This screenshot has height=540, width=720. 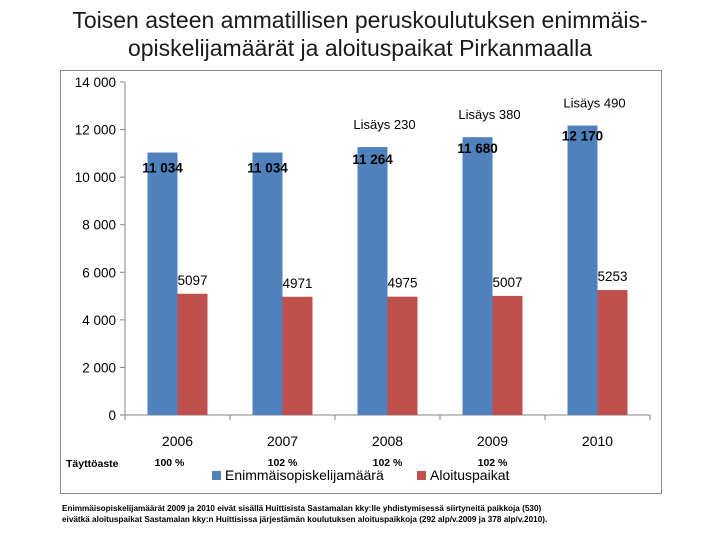 What do you see at coordinates (402, 283) in the screenshot?
I see `data-label-aloituspaikat: 4975` at bounding box center [402, 283].